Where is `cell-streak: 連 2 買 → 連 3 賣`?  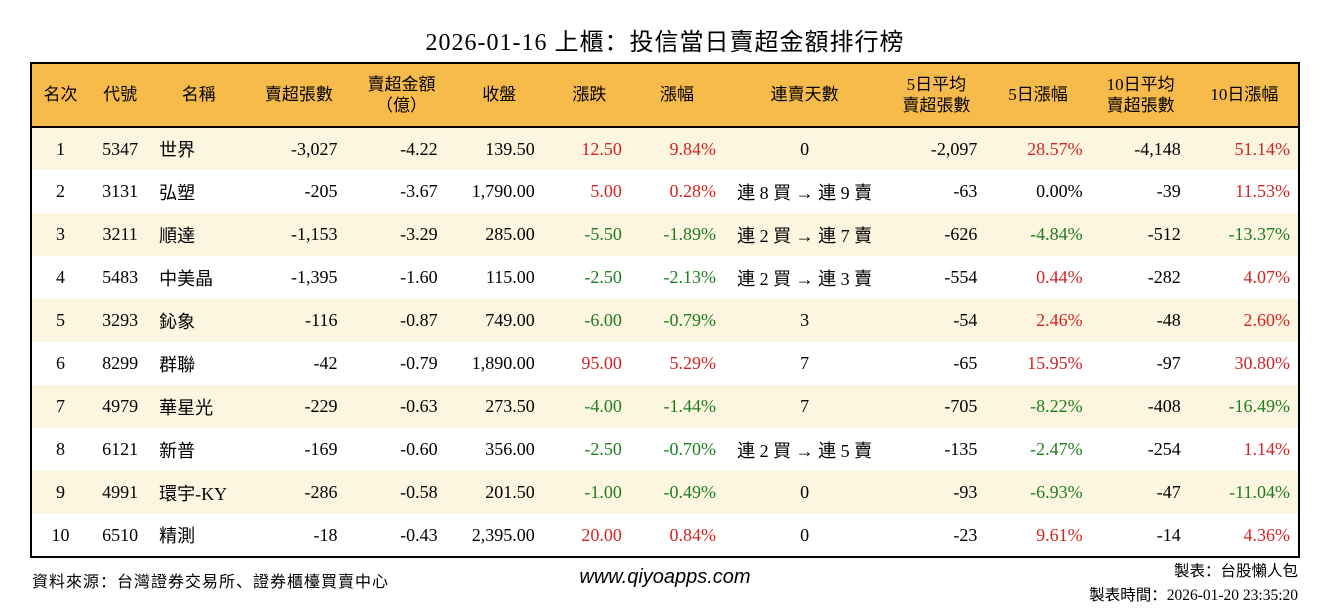
cell-streak: 連 2 買 → 連 3 賣 is located at coordinates (805, 277).